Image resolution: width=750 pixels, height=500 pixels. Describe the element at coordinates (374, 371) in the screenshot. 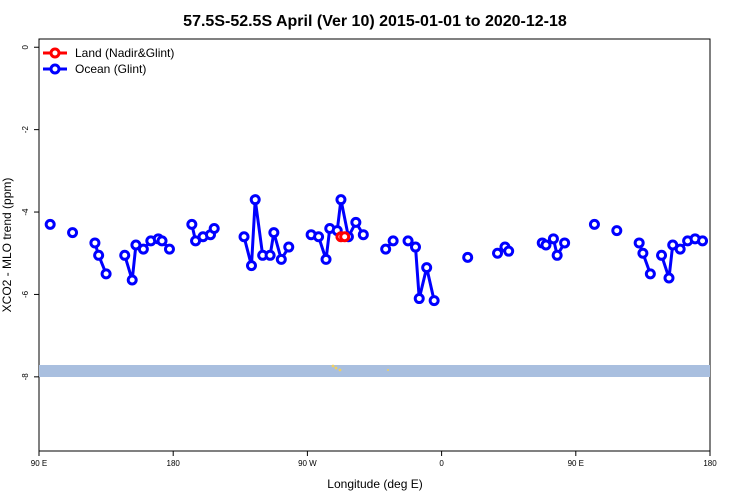

I see `land-mask-band` at that location.